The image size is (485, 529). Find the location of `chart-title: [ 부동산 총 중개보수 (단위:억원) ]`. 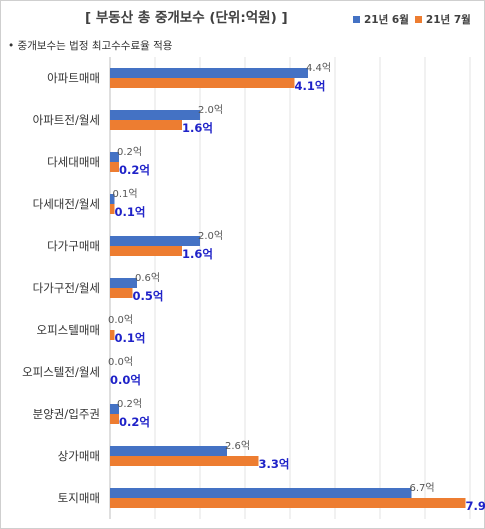

chart-title: [ 부동산 총 중개보수 (단위:억원) ] is located at coordinates (186, 18).